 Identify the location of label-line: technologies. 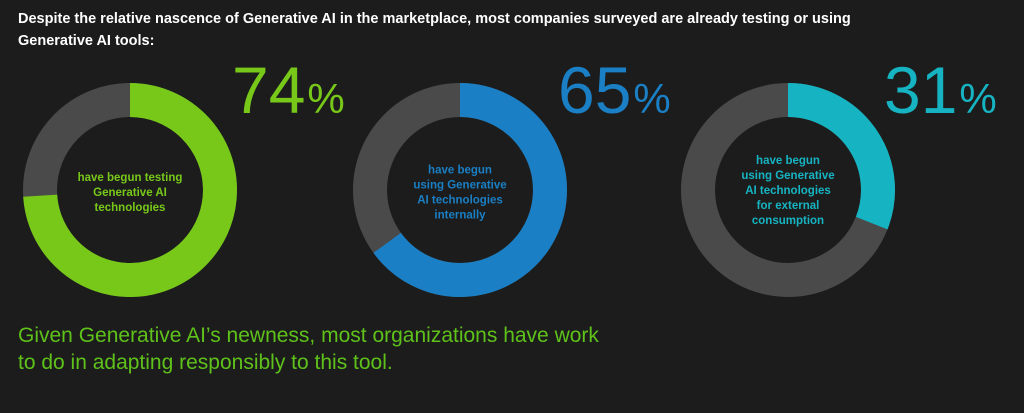
(130, 208).